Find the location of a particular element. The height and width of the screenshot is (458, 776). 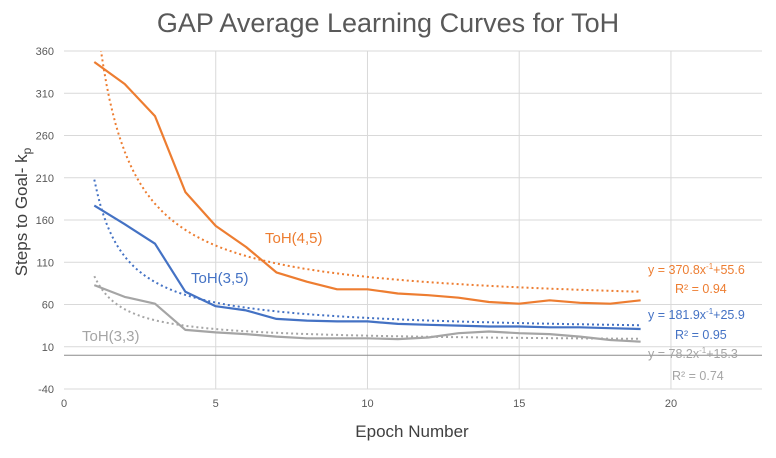

series-label-toh33: ToH(3,3) is located at coordinates (111, 336).